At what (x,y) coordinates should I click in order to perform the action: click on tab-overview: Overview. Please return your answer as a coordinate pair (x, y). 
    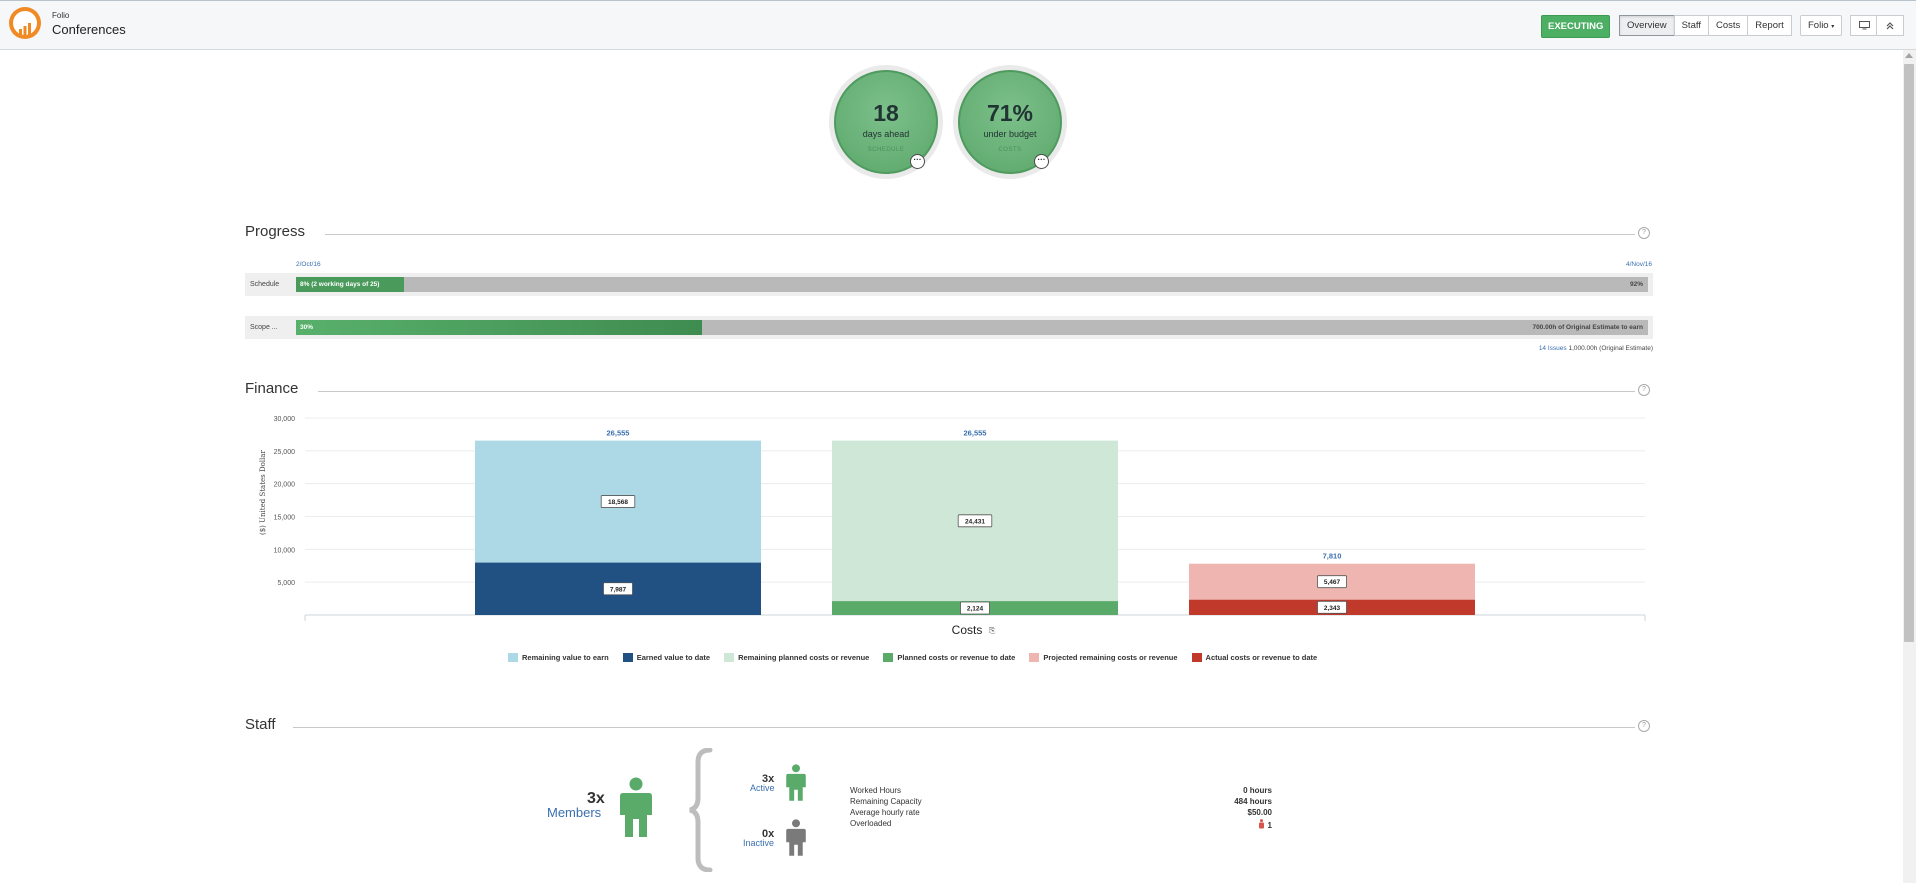
    Looking at the image, I should click on (1647, 25).